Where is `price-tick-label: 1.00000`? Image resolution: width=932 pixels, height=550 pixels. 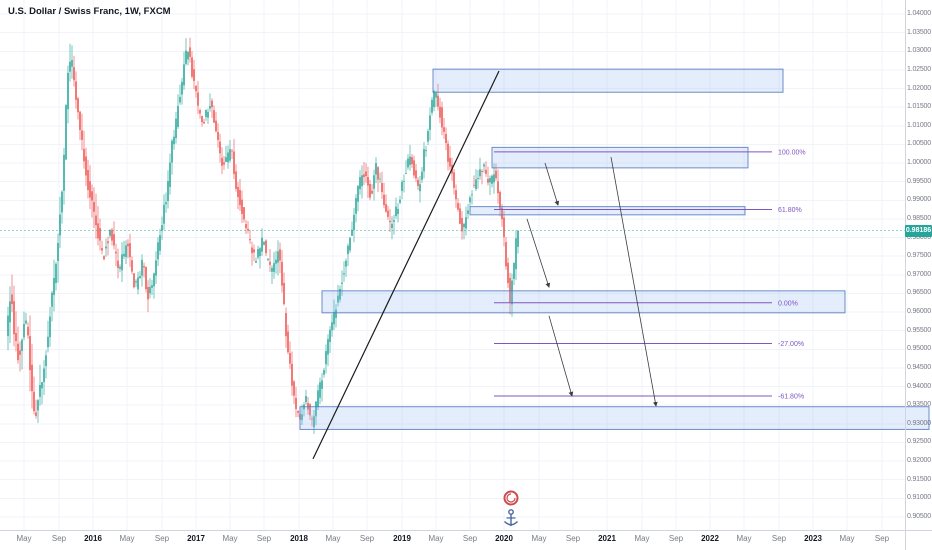
price-tick-label: 1.00000 is located at coordinates (919, 163).